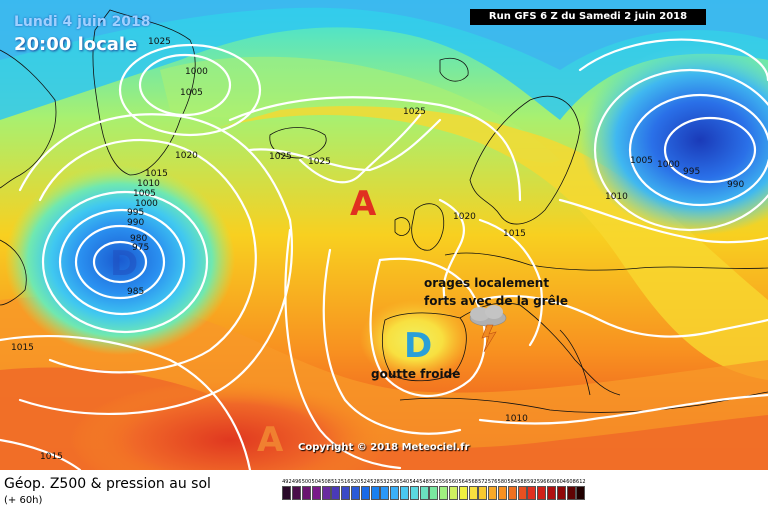 The width and height of the screenshot is (768, 516). I want to click on cut-off-low-annotation: goutte froide, so click(416, 374).